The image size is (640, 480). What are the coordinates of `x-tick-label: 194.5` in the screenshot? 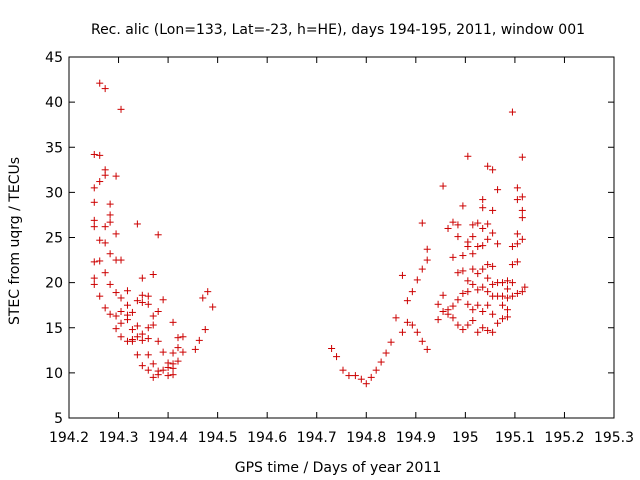 It's located at (218, 438).